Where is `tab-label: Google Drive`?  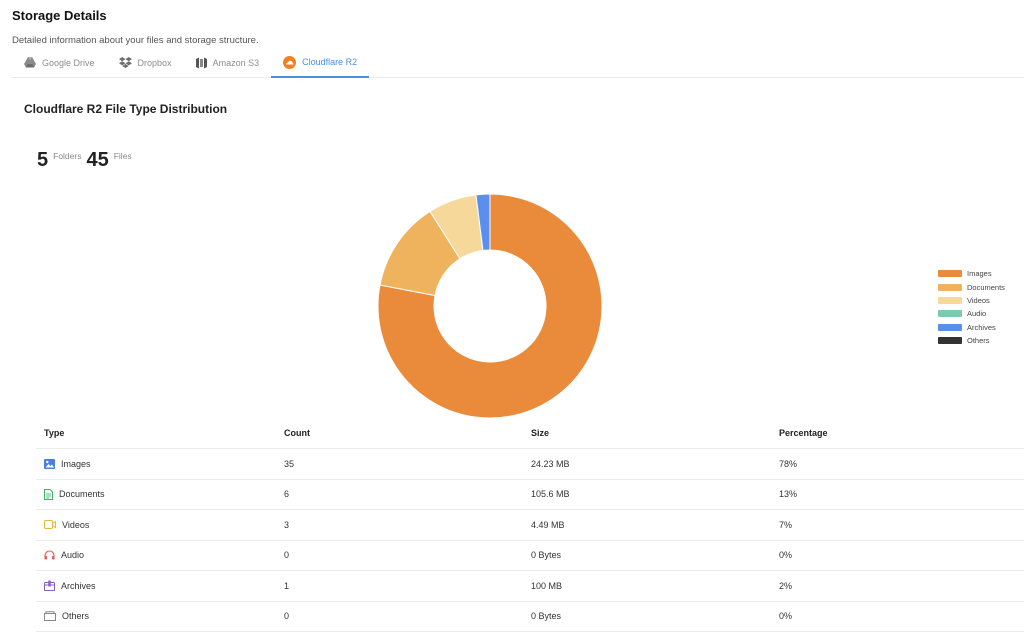
tab-label: Google Drive is located at coordinates (68, 62).